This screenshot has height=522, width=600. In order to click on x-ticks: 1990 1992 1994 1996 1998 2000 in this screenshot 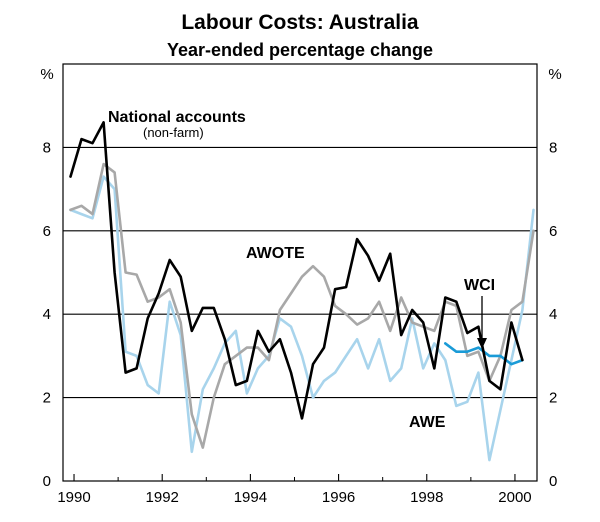, I will do `click(294, 490)`.